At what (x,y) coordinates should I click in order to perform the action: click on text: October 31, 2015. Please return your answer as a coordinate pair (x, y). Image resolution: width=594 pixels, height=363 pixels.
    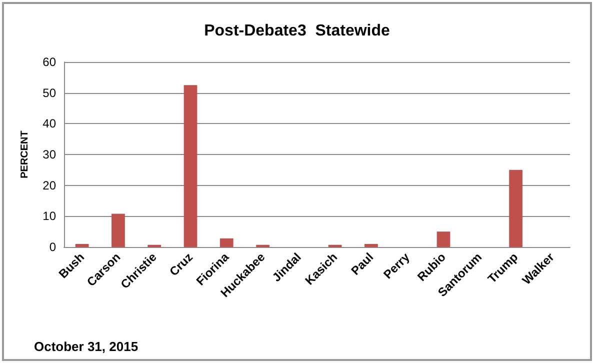
    Looking at the image, I should click on (86, 346).